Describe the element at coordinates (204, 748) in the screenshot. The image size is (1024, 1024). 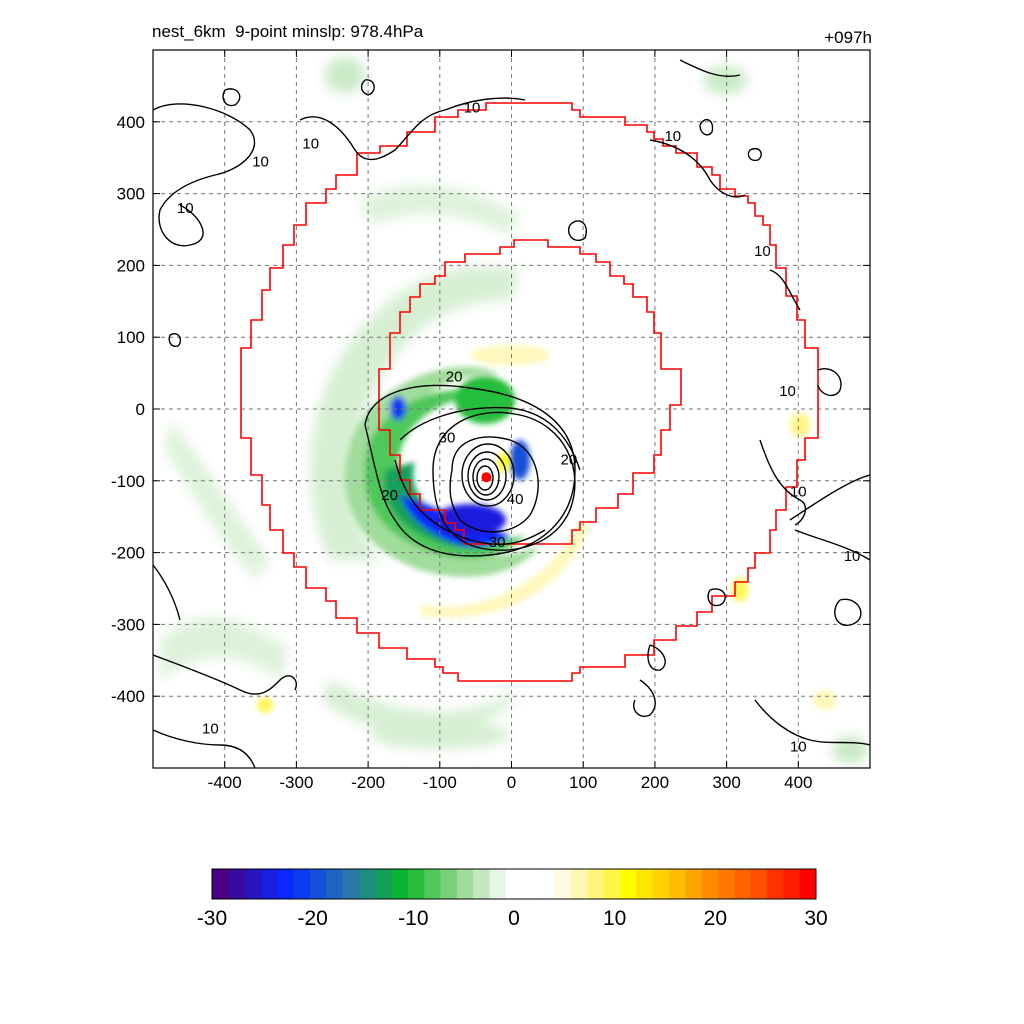
I see `contour-10-south` at that location.